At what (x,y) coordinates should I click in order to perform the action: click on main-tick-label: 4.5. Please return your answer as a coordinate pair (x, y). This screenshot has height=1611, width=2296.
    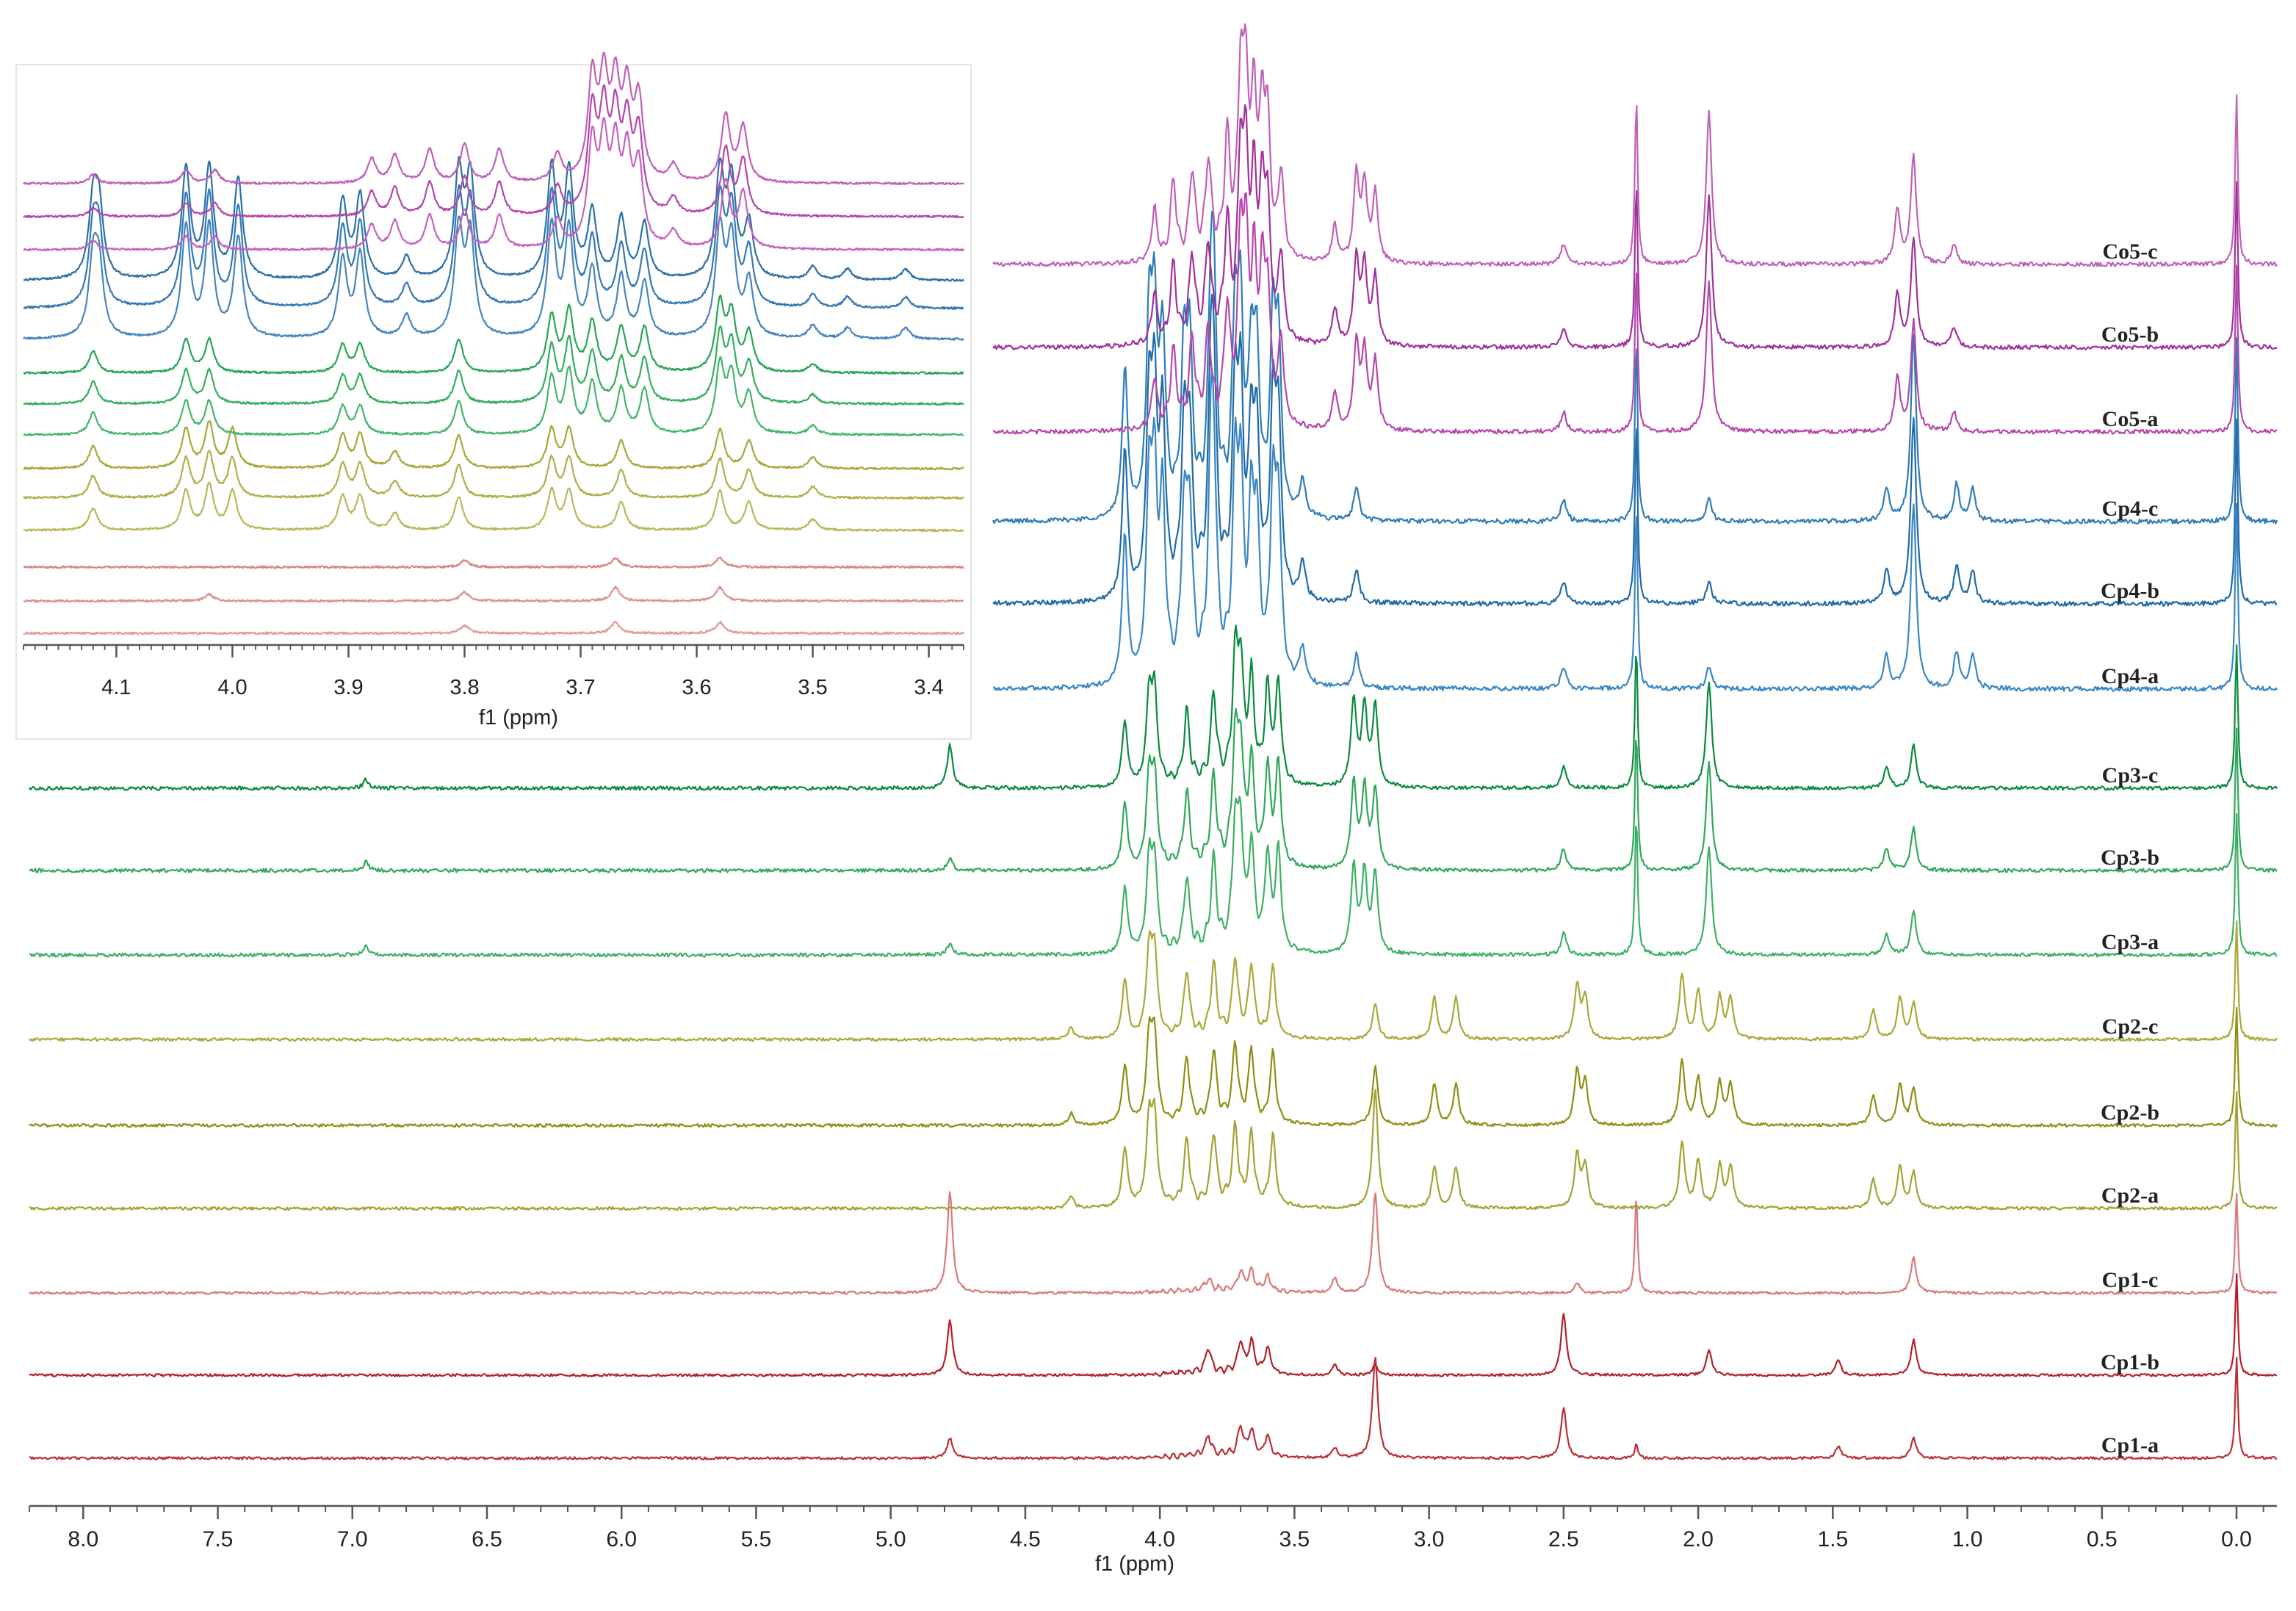
    Looking at the image, I should click on (1025, 1539).